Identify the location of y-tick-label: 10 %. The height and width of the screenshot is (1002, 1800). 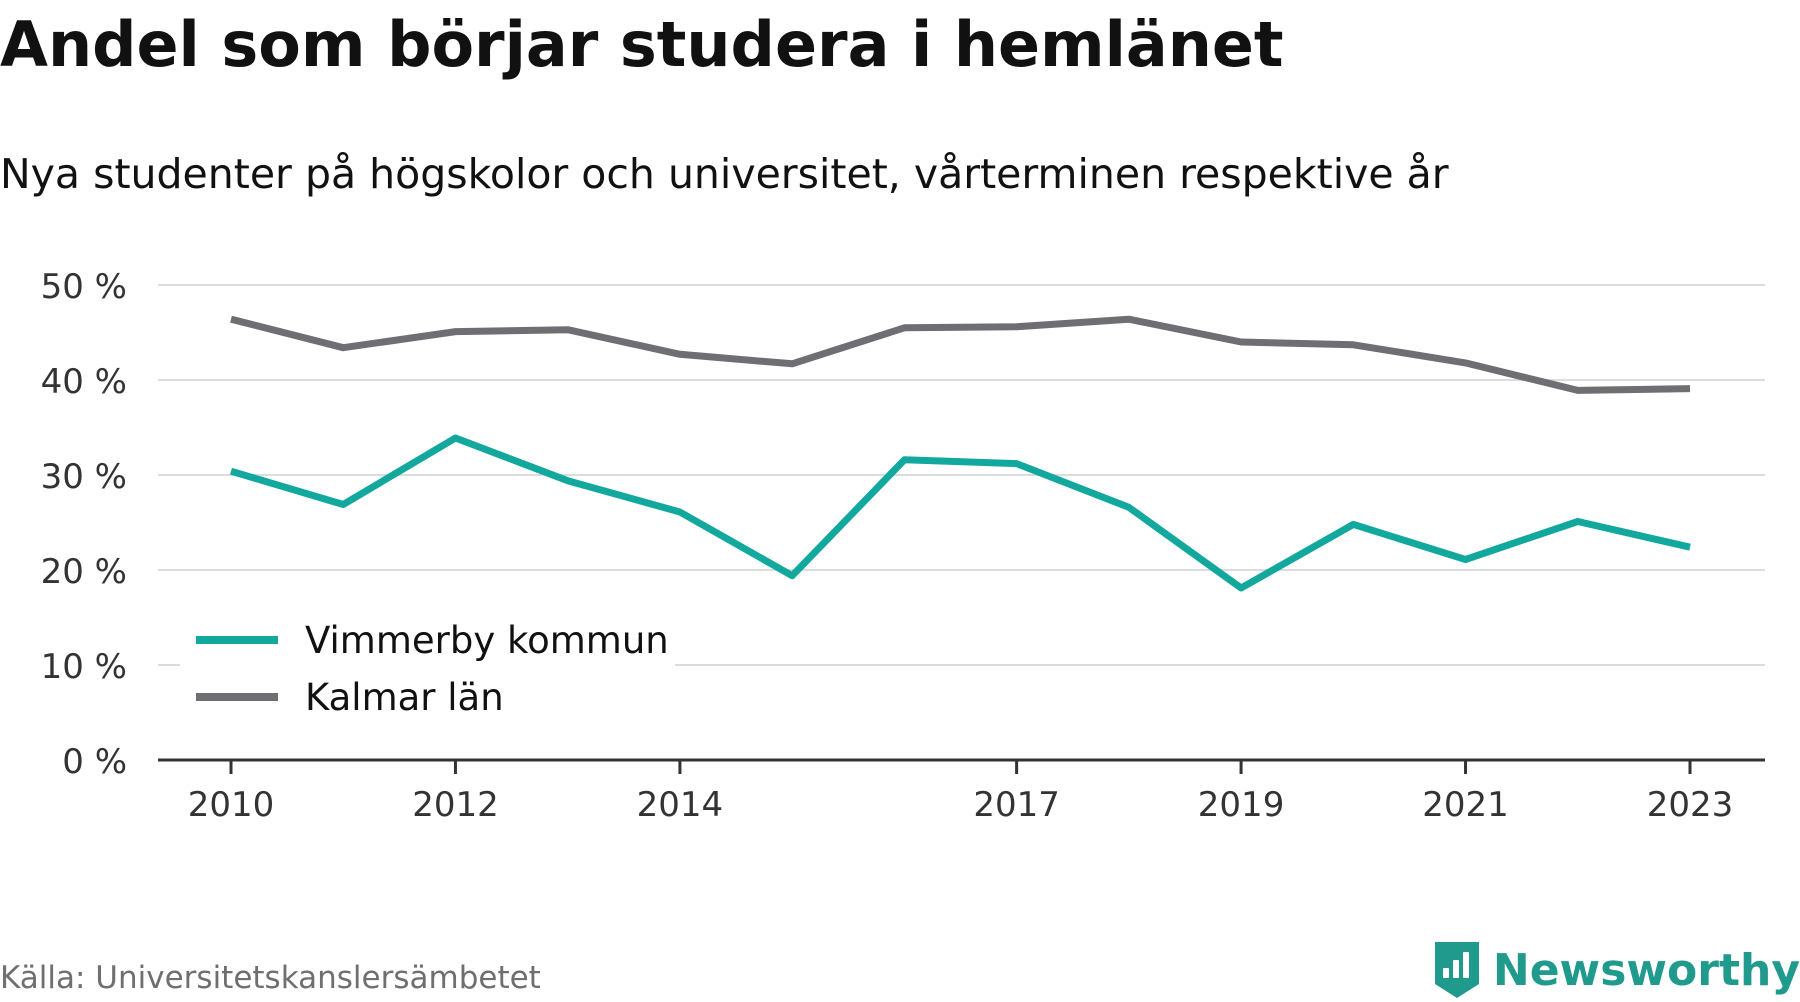
(84, 667).